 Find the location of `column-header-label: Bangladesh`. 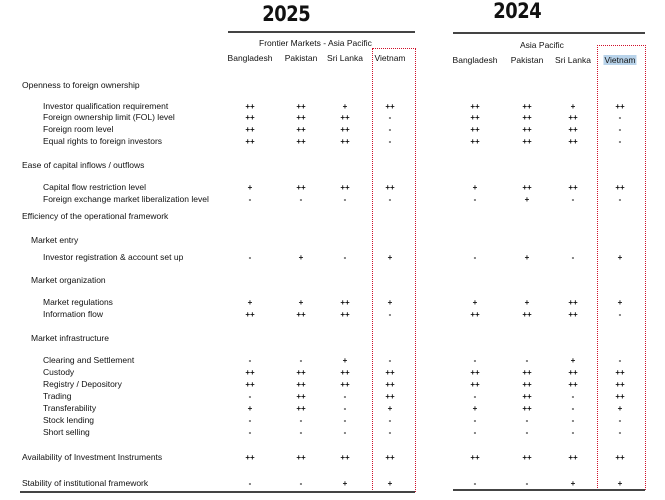

column-header-label: Bangladesh is located at coordinates (250, 58).